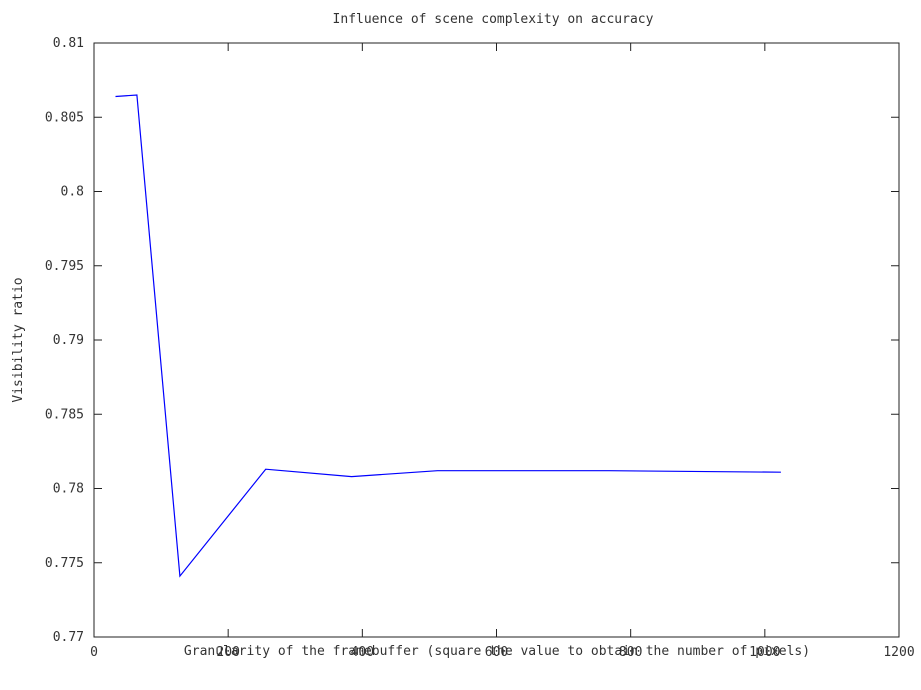 This screenshot has height=690, width=921. I want to click on y-tick-label: 0.785, so click(64, 414).